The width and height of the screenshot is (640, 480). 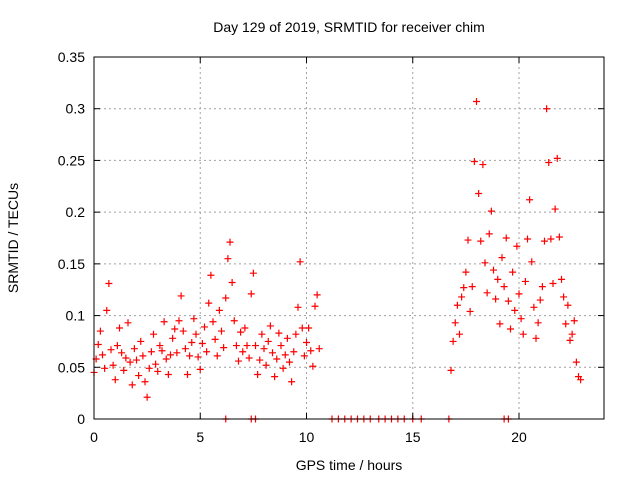 What do you see at coordinates (519, 437) in the screenshot?
I see `x-tick-label: 20` at bounding box center [519, 437].